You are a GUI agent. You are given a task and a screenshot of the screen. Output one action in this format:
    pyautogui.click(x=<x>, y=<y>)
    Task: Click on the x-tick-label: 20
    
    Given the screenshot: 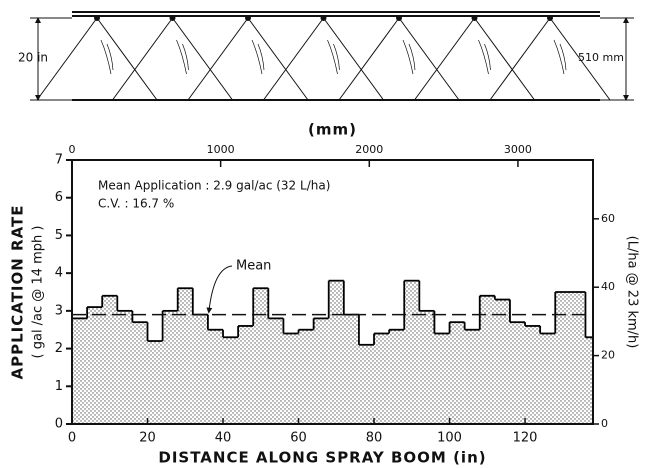 What is the action you would take?
    pyautogui.click(x=147, y=438)
    